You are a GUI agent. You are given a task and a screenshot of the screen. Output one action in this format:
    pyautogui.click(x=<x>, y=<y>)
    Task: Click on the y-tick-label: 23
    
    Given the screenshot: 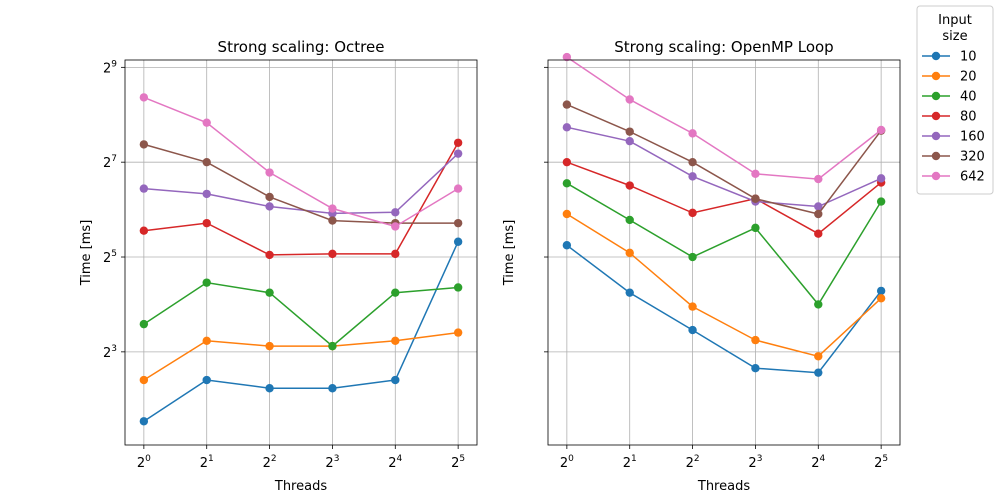 What is the action you would take?
    pyautogui.click(x=110, y=352)
    